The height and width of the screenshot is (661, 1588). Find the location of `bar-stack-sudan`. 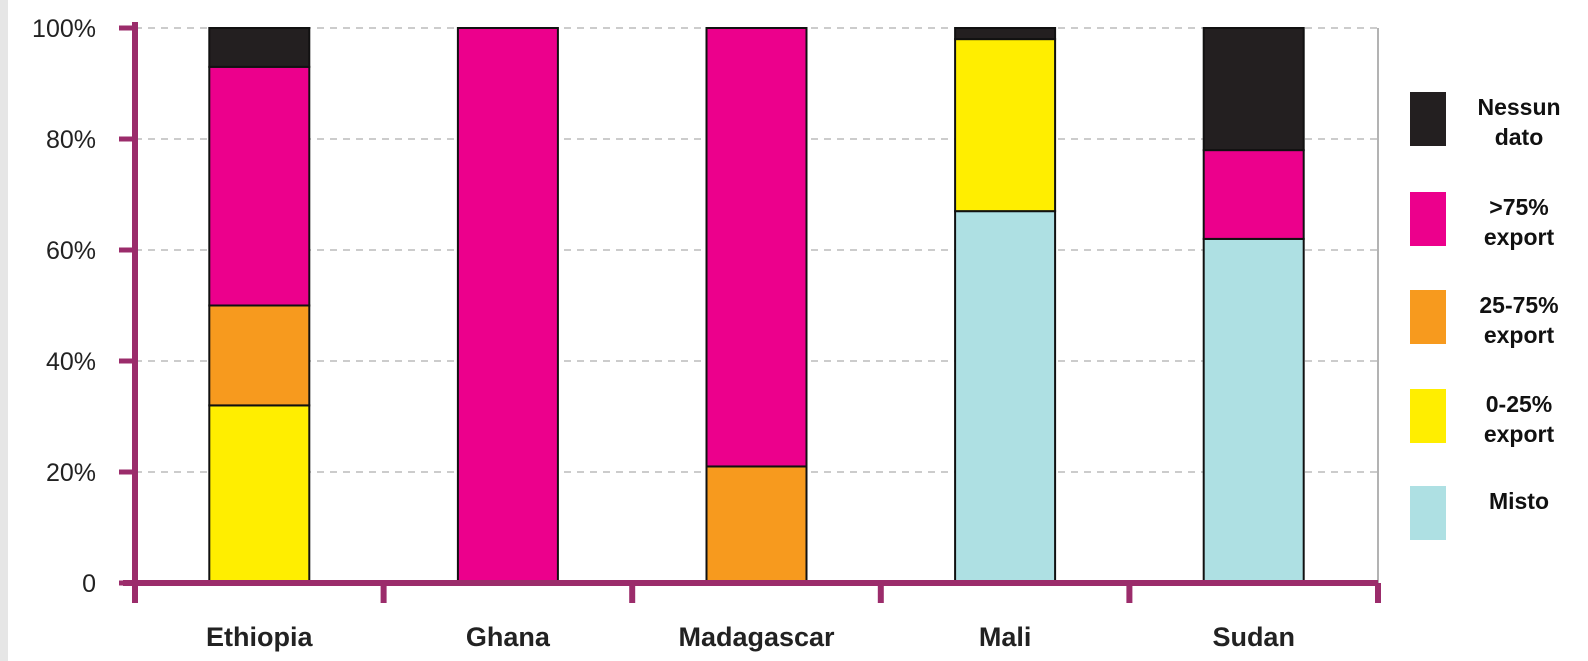

bar-stack-sudan is located at coordinates (1253, 305).